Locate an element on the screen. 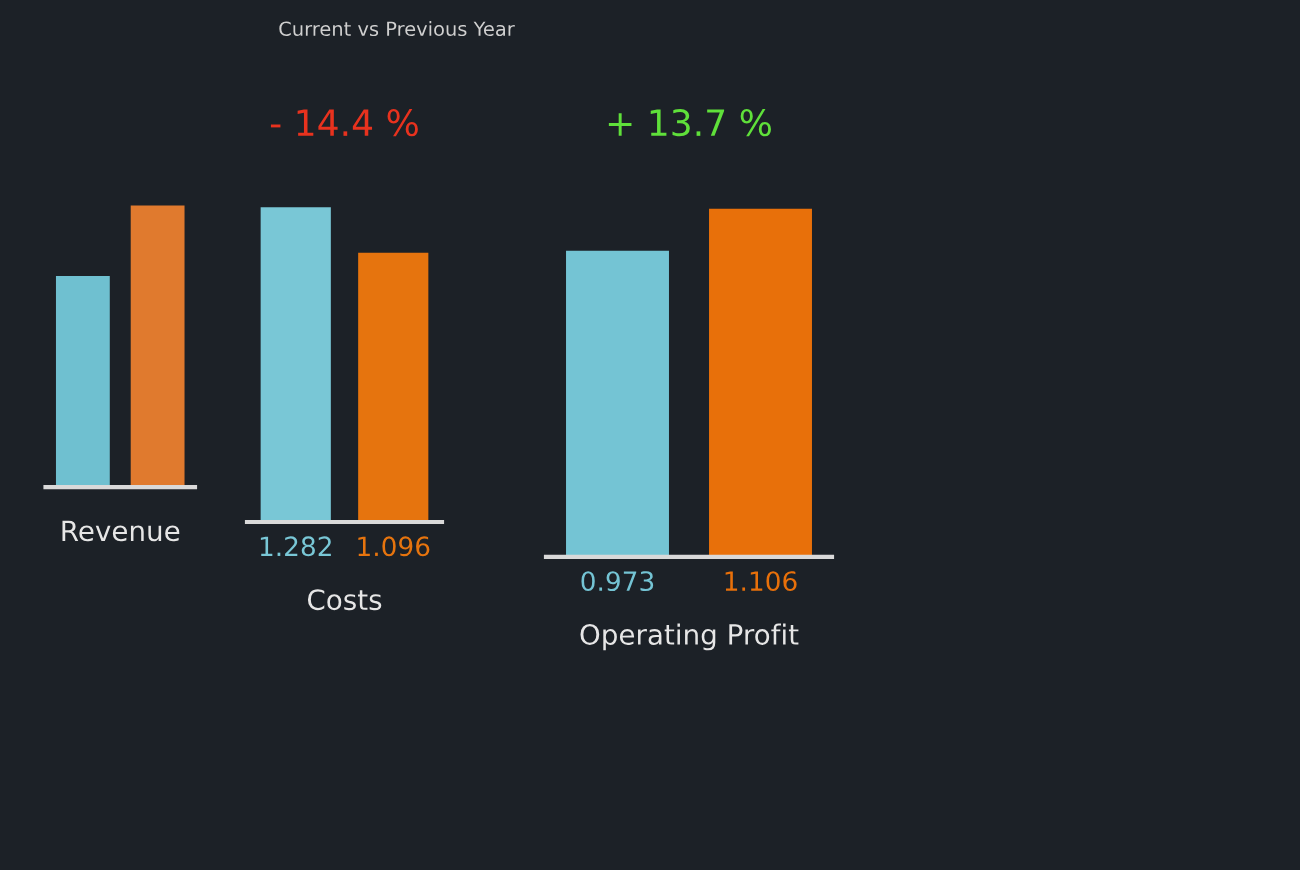 The image size is (1300, 870). x-axis-title: Costs is located at coordinates (344, 600).